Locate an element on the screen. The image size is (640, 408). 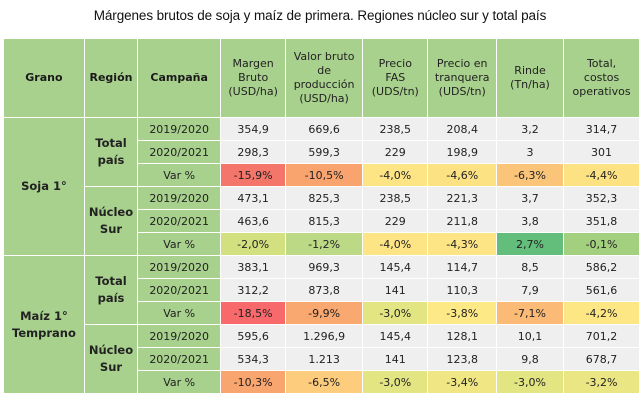
table-row: Var % -18,5% -9,9% -3,0% -3,8% -7,1% -4,2% is located at coordinates (322, 313).